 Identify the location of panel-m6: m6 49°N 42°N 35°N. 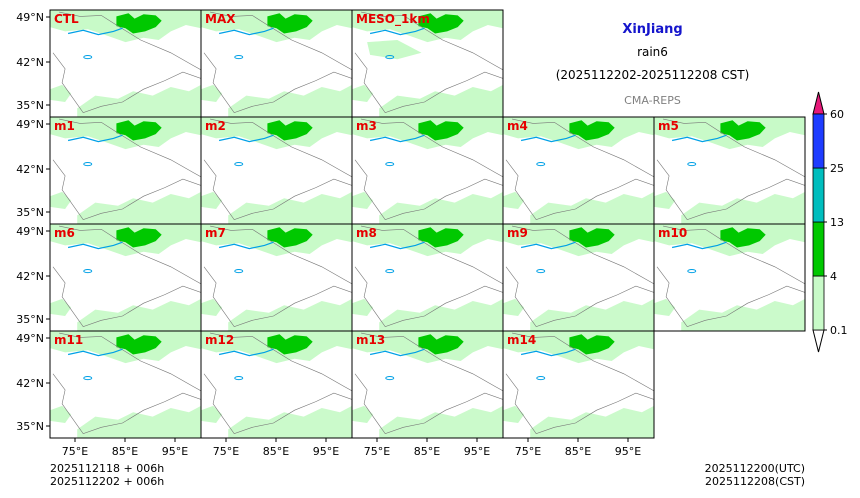
(109, 277).